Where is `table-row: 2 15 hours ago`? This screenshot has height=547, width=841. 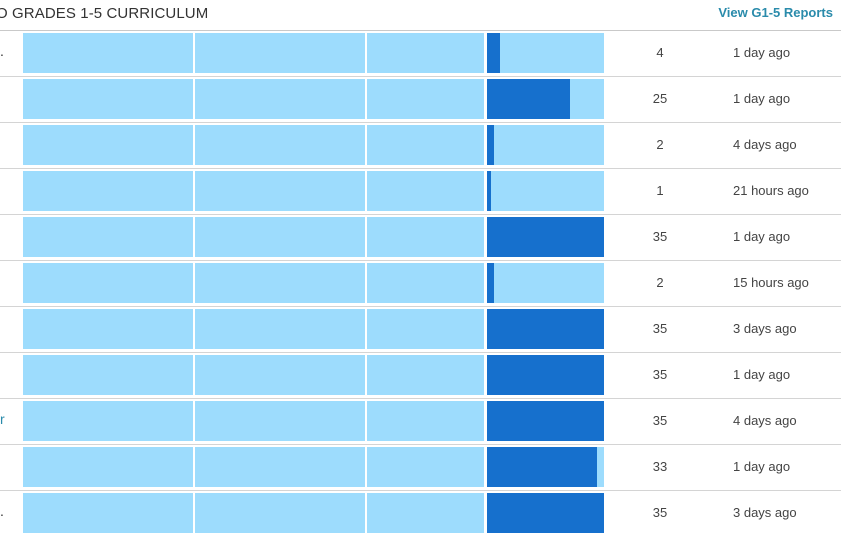
table-row: 2 15 hours ago is located at coordinates (420, 284).